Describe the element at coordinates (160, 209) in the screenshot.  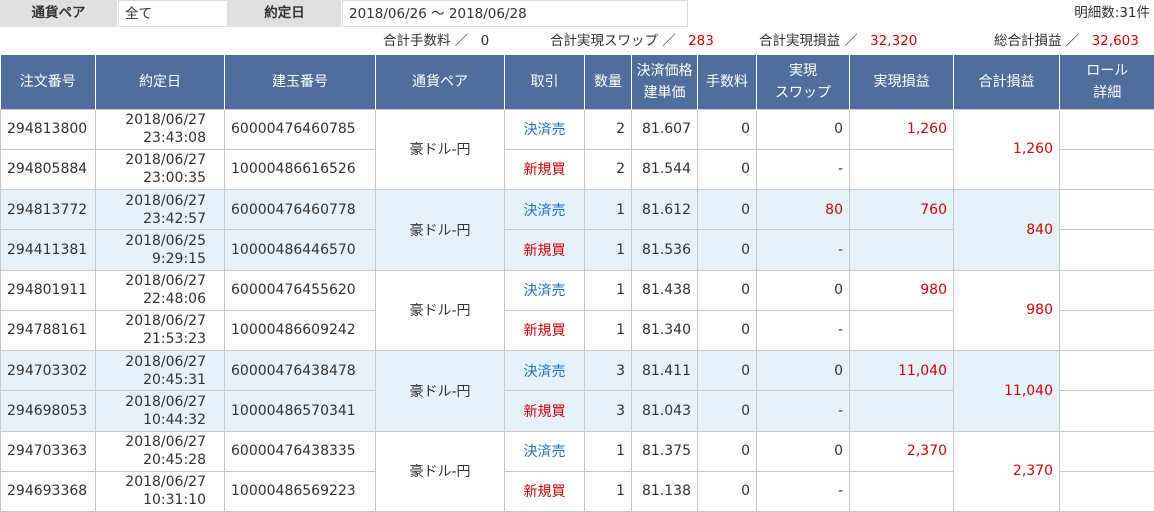
I see `exec-datetime: 2018/06/27 23:42:57` at that location.